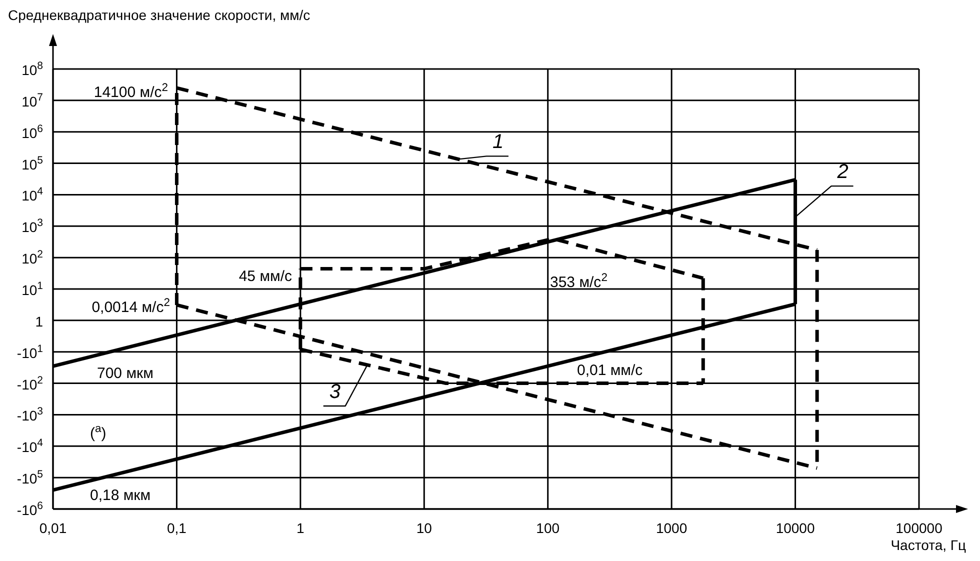  What do you see at coordinates (159, 15) in the screenshot?
I see `y-axis-title: Среднеквадратичное значение скорости, мм/с` at bounding box center [159, 15].